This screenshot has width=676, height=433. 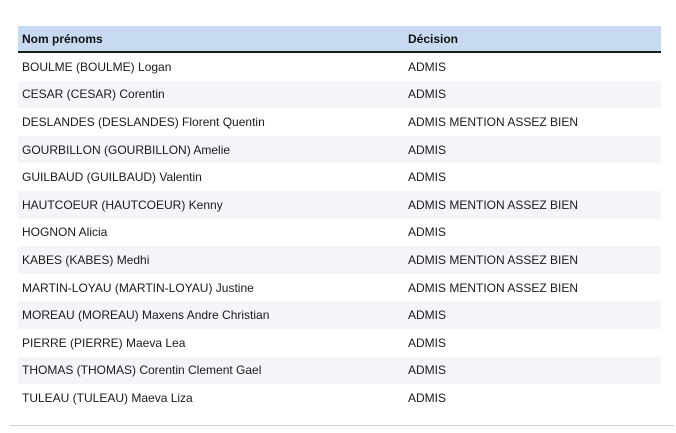 What do you see at coordinates (211, 66) in the screenshot?
I see `cell-name: BOULME (BOULME) Logan` at bounding box center [211, 66].